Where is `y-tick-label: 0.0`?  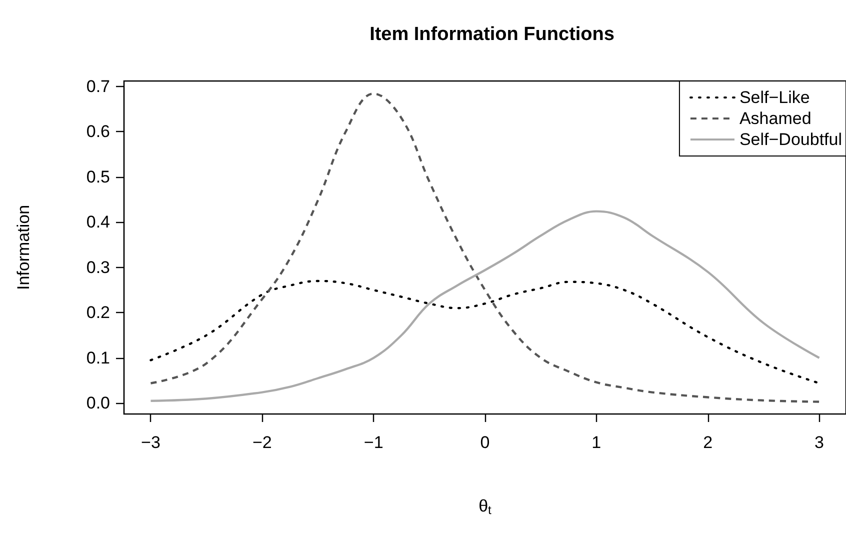
y-tick-label: 0.0 is located at coordinates (98, 403).